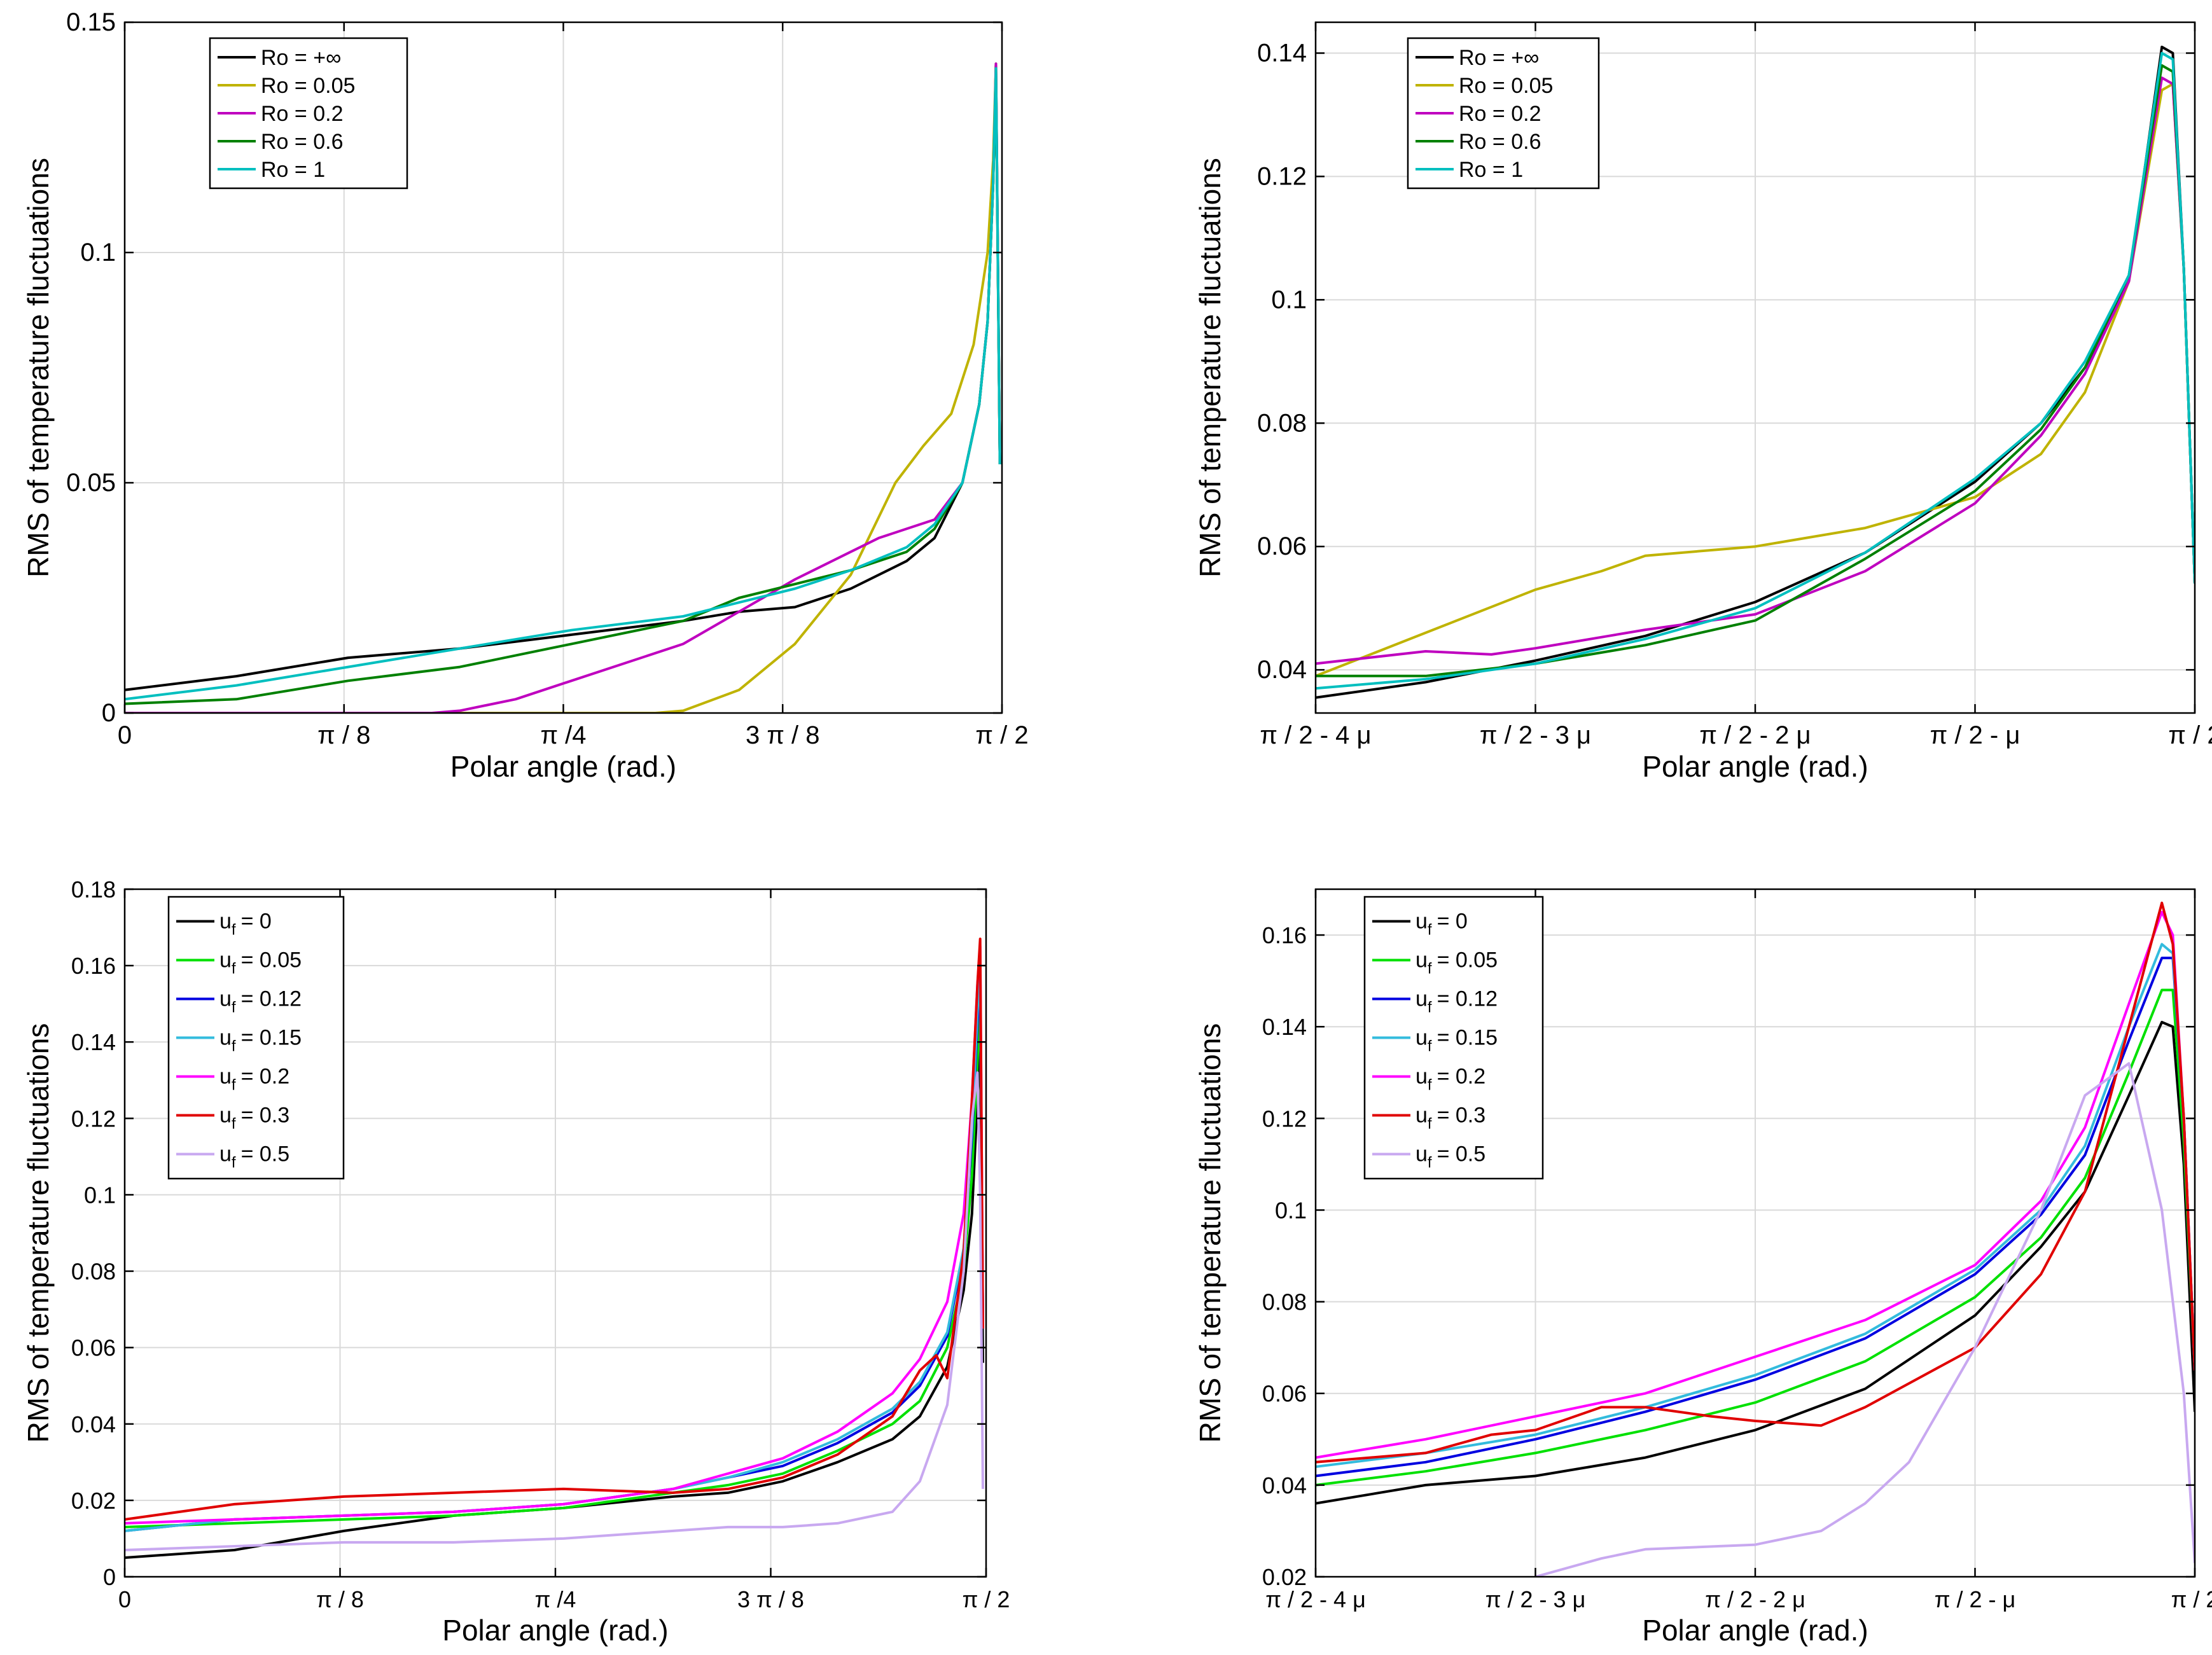 This screenshot has width=2212, height=1655. What do you see at coordinates (1491, 170) in the screenshot?
I see `legend-entry: Ro = 1` at bounding box center [1491, 170].